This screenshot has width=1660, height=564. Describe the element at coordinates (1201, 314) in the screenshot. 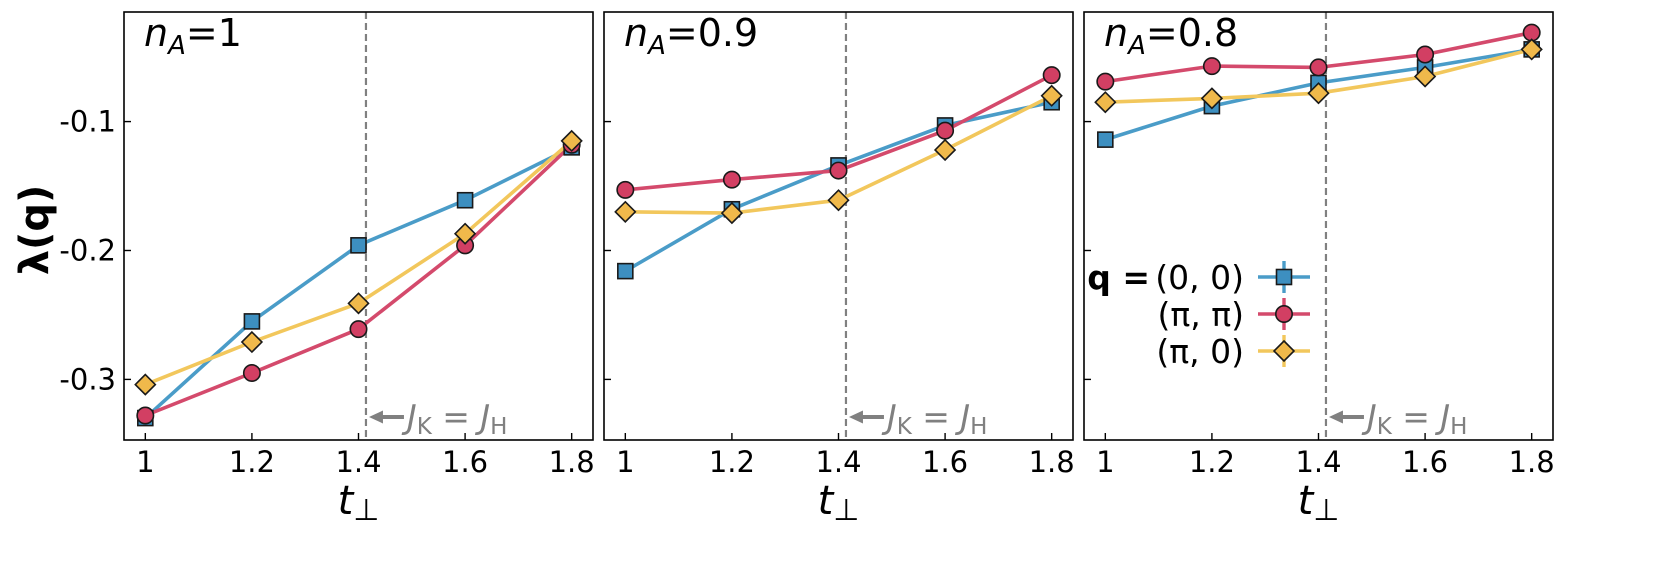

I see `legend-label: (π, π)` at that location.